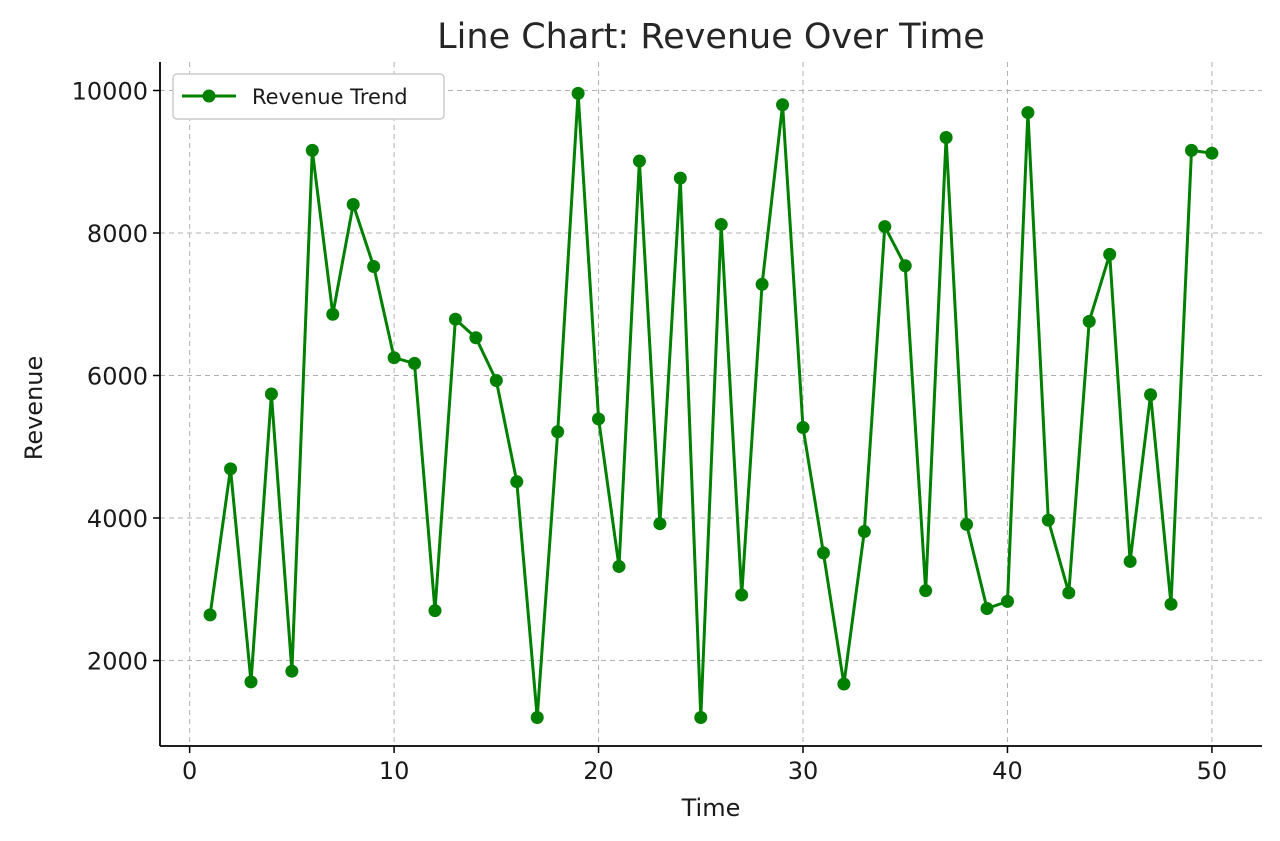 The image size is (1280, 841). I want to click on x-tick-label: 20, so click(598, 771).